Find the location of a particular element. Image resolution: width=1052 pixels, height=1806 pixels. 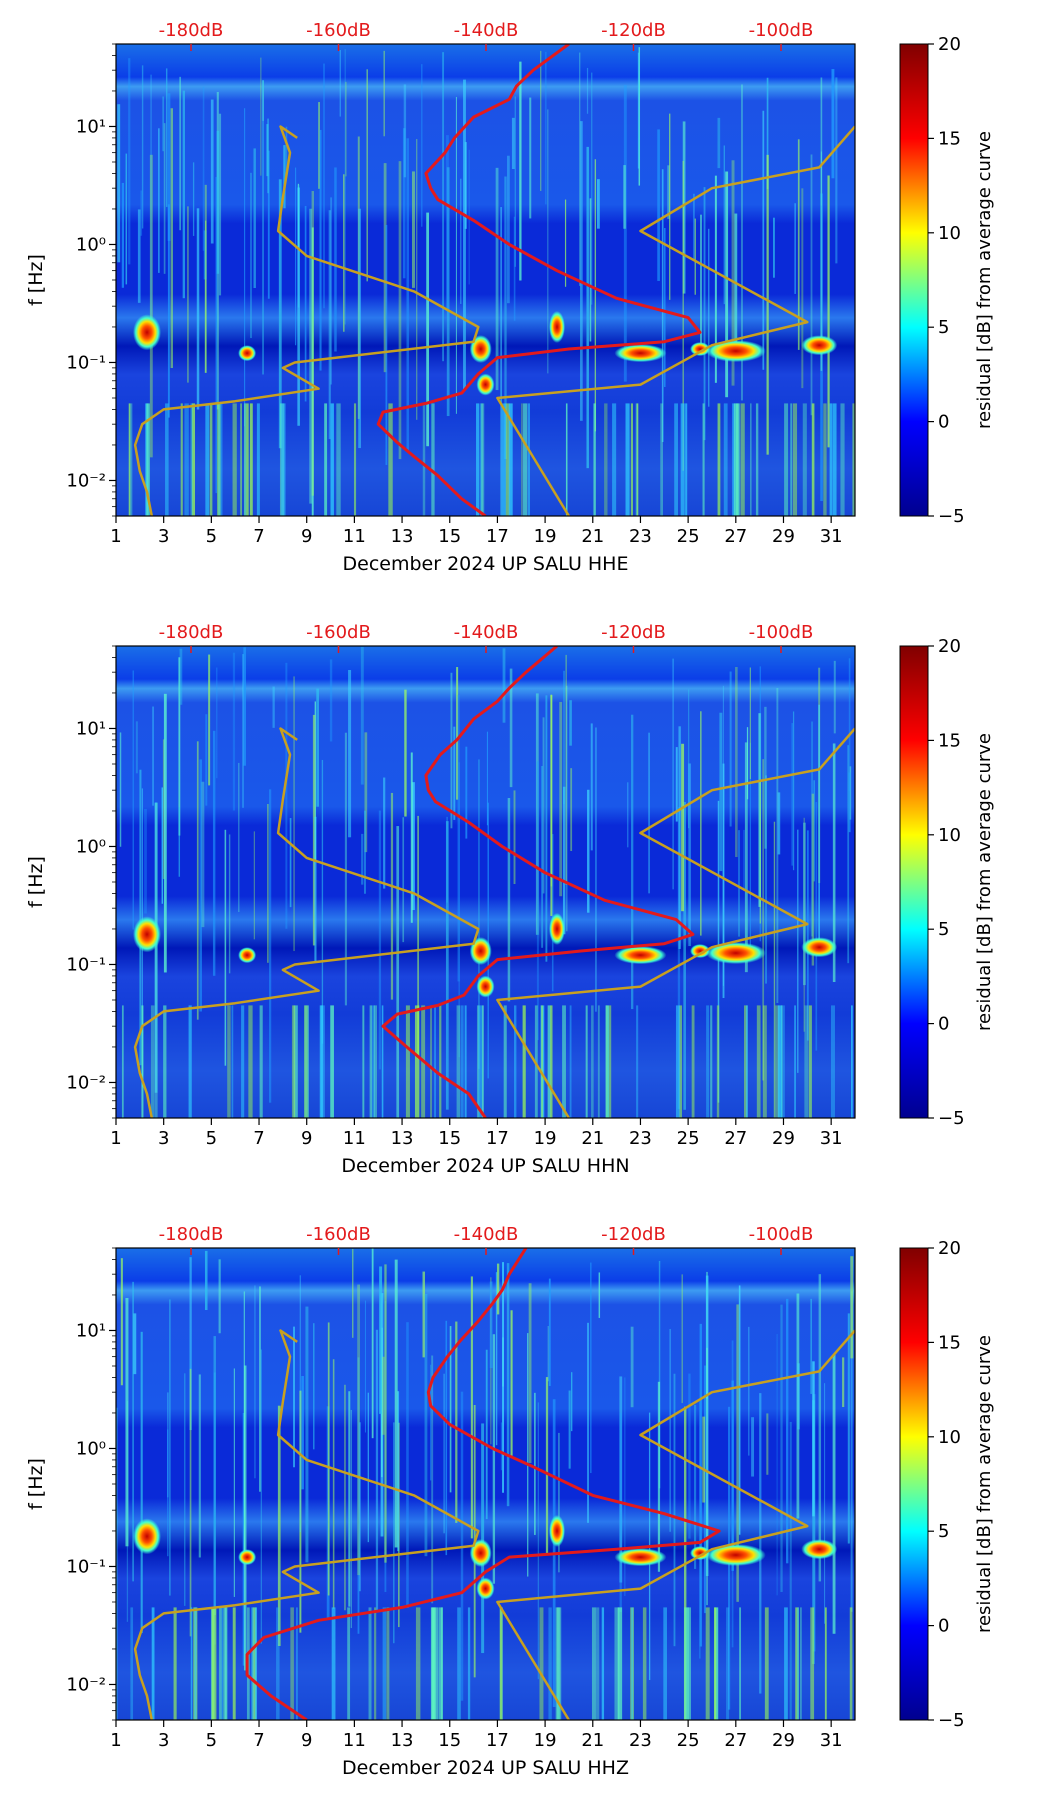

y-tick-label: 10⁰ is located at coordinates (91, 244).